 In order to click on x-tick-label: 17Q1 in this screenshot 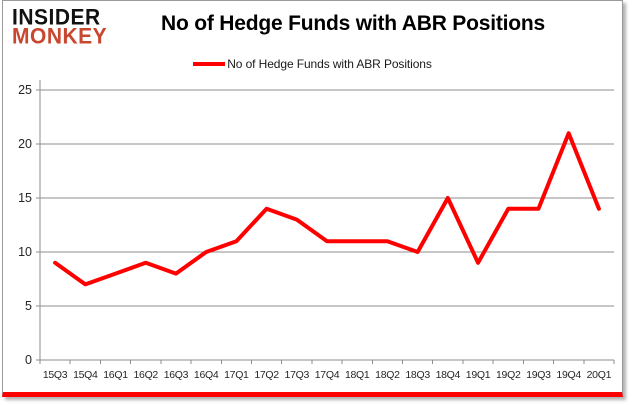, I will do `click(236, 375)`.